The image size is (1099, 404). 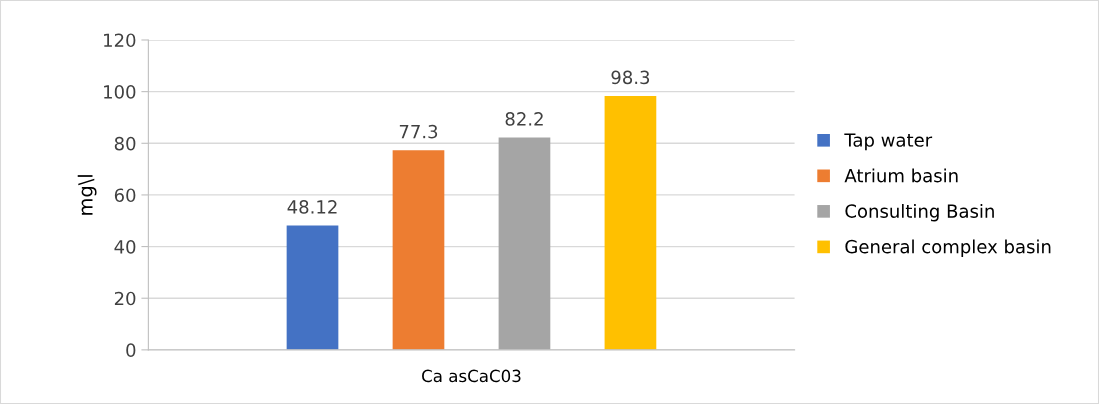 I want to click on x-tick-label: Ca asCaC03, so click(x=471, y=376).